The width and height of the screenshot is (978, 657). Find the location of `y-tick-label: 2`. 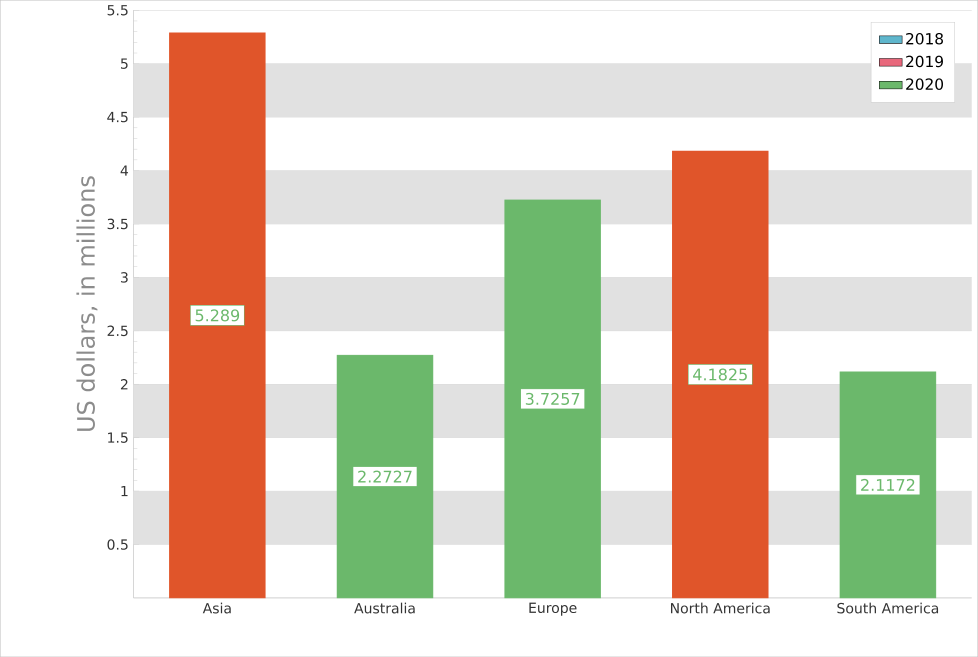

y-tick-label: 2 is located at coordinates (124, 384).